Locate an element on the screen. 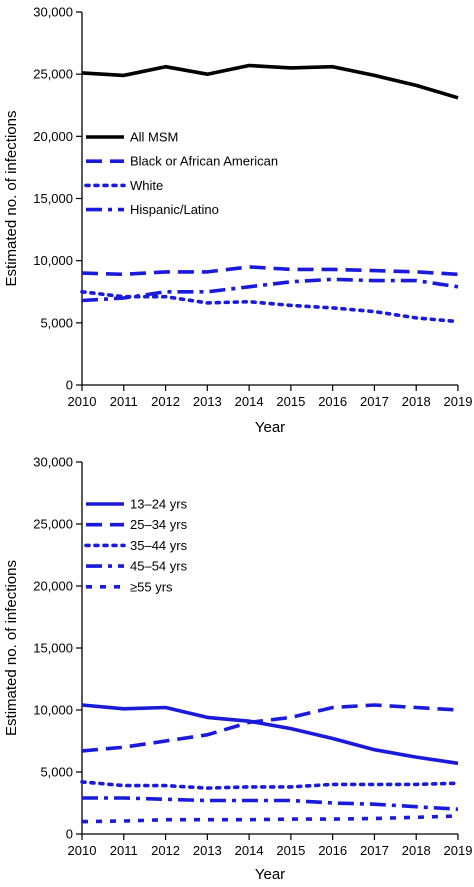 Image resolution: width=474 pixels, height=887 pixels. legend-label: 35–44 yrs is located at coordinates (159, 545).